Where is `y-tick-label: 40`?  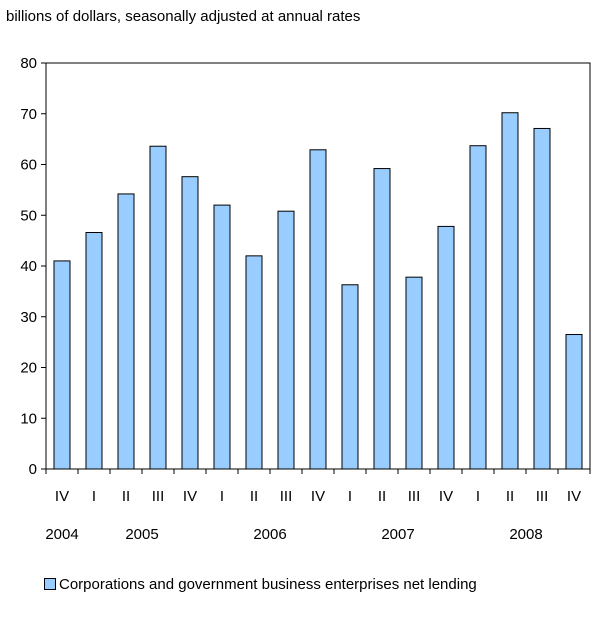 y-tick-label: 40 is located at coordinates (28, 266).